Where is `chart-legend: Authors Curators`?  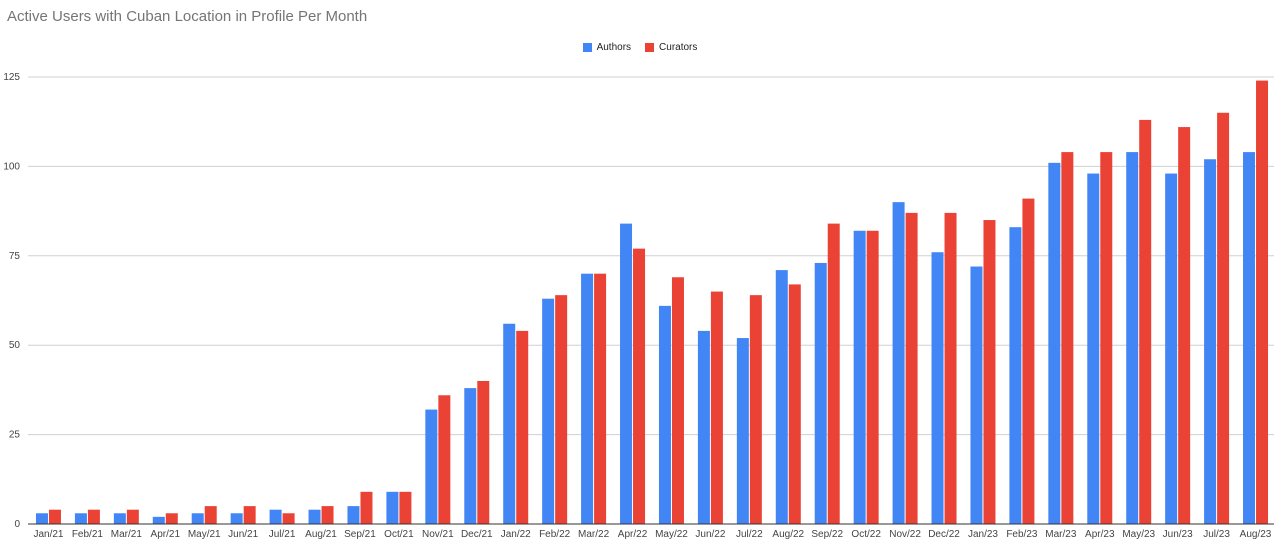 chart-legend: Authors Curators is located at coordinates (640, 47).